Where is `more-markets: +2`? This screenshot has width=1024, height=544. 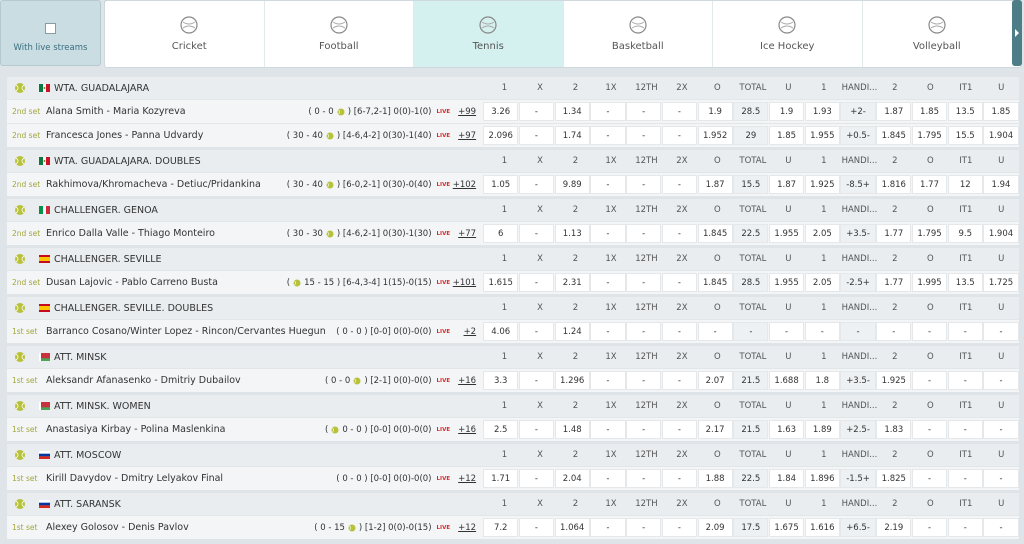 more-markets: +2 is located at coordinates (470, 331).